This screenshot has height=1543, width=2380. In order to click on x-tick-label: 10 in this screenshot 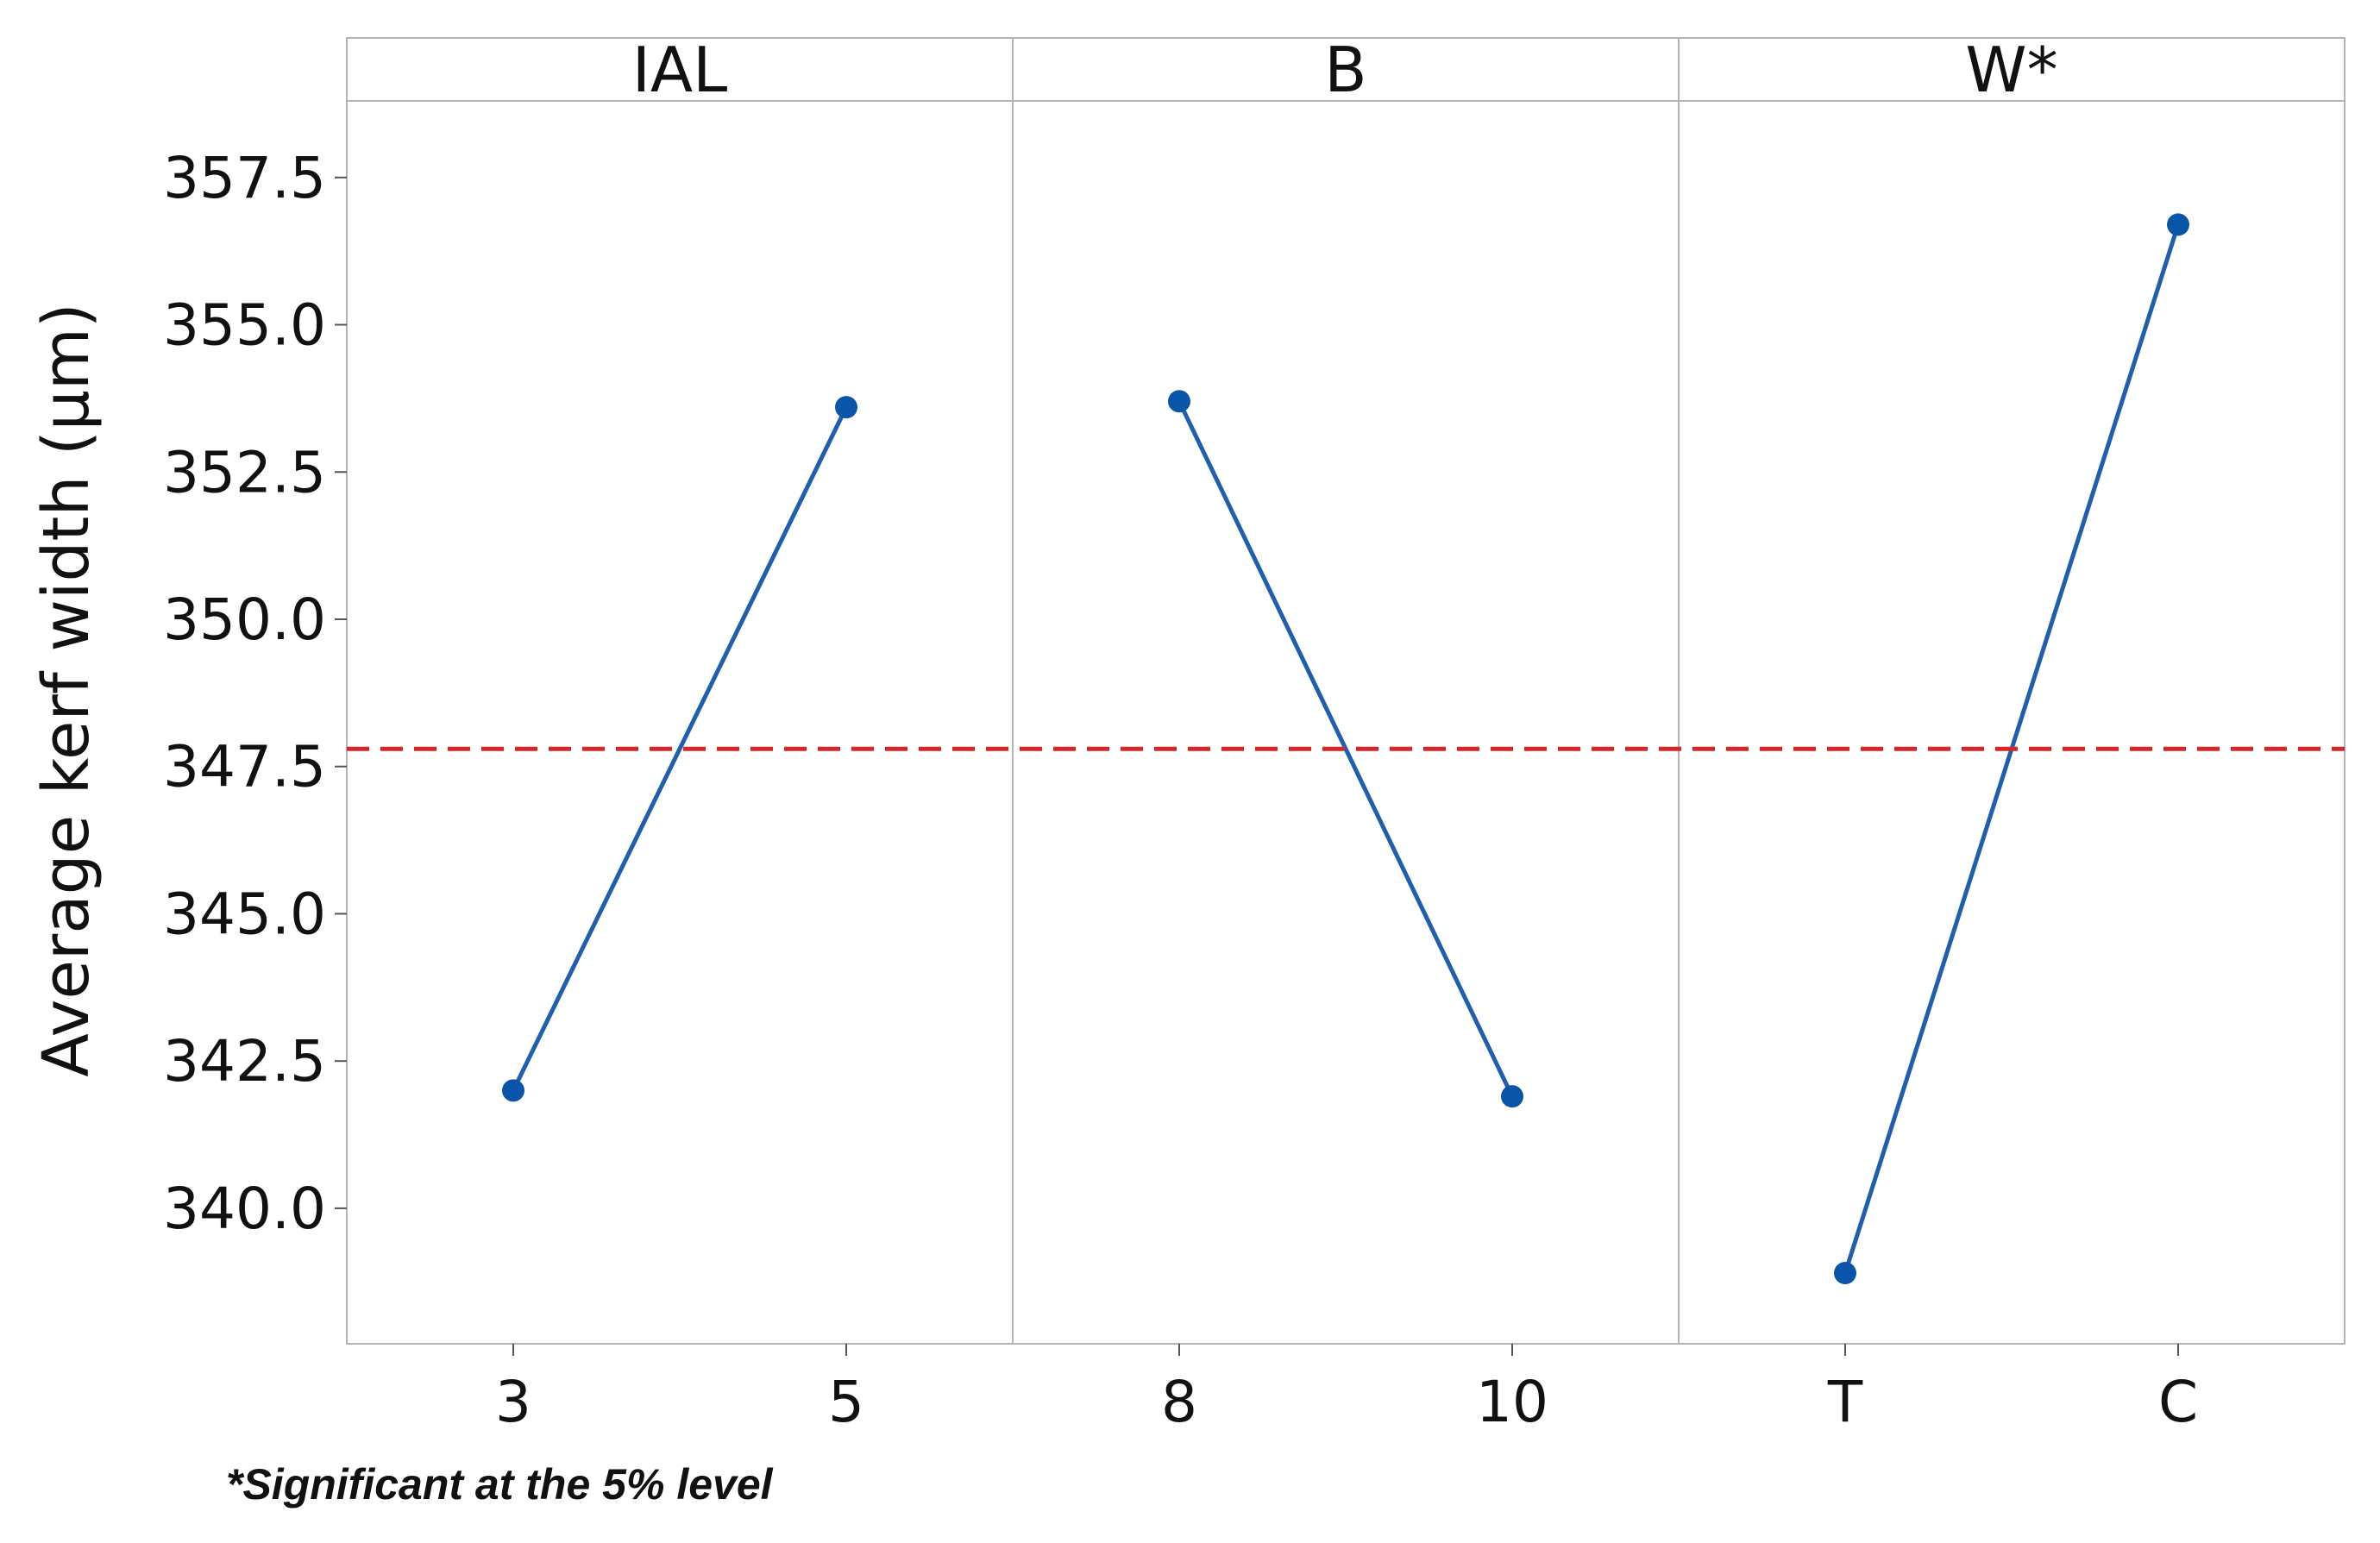, I will do `click(1512, 1402)`.